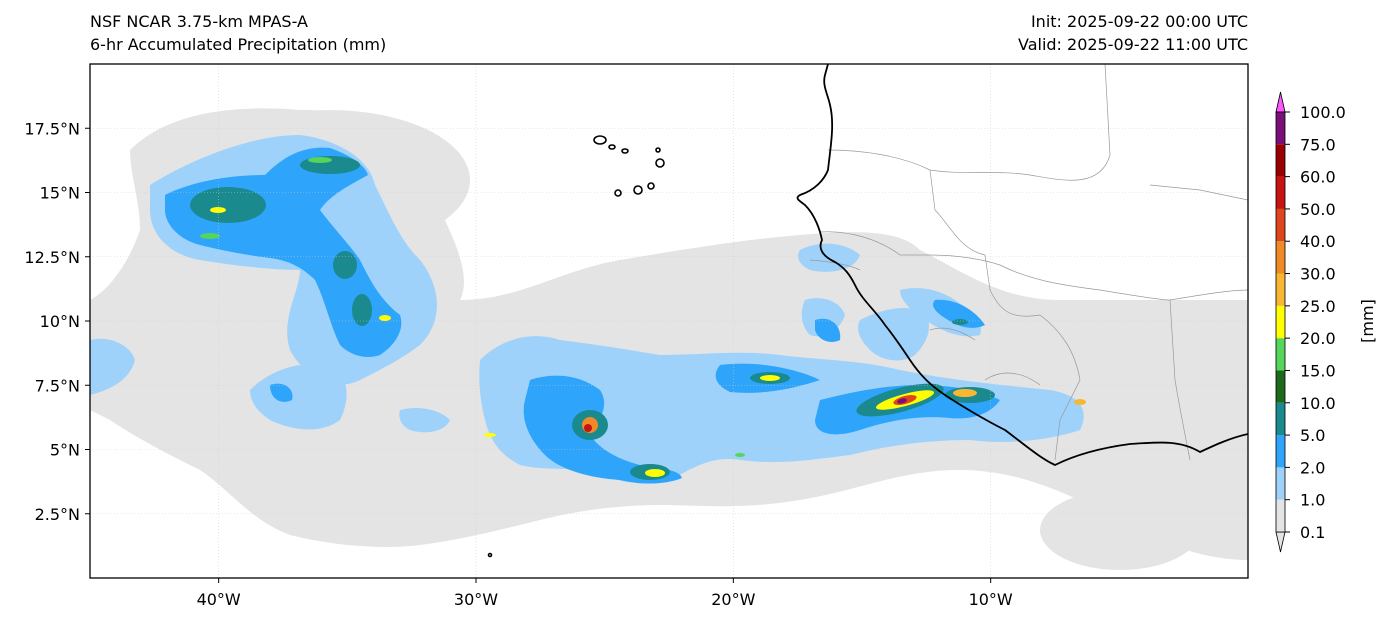 This screenshot has width=1396, height=623. What do you see at coordinates (1318, 209) in the screenshot?
I see `colorbar-tick-label: 50.0` at bounding box center [1318, 209].